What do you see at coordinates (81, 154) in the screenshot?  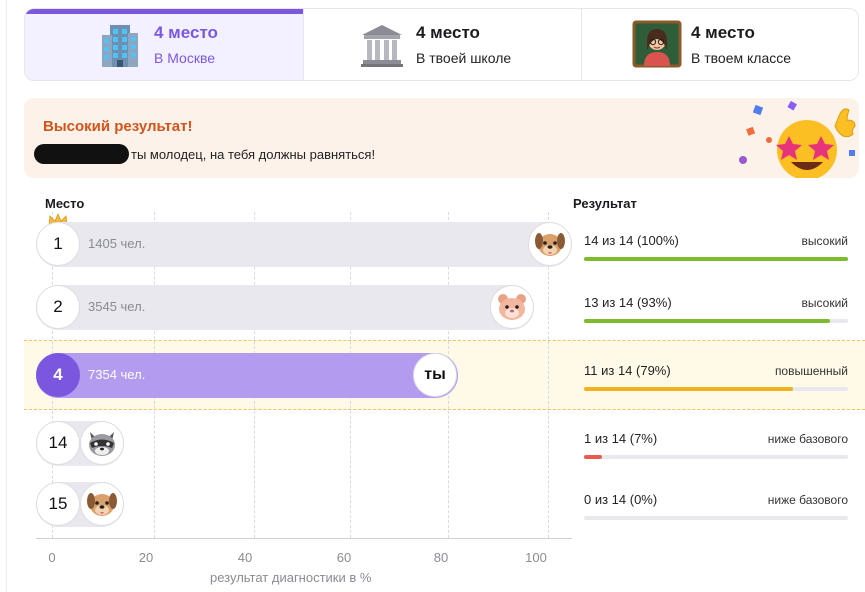 I see `redacted-name` at bounding box center [81, 154].